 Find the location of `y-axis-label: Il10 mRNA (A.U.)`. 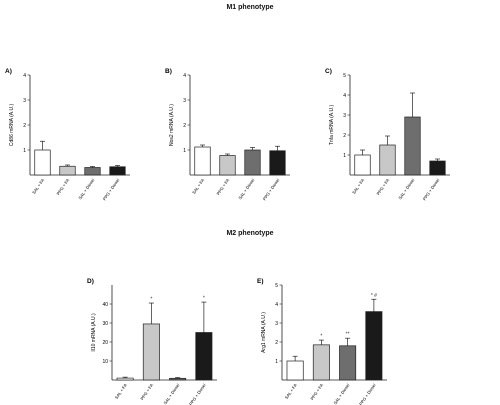

y-axis-label: Il10 mRNA (A.U.) is located at coordinates (94, 332).